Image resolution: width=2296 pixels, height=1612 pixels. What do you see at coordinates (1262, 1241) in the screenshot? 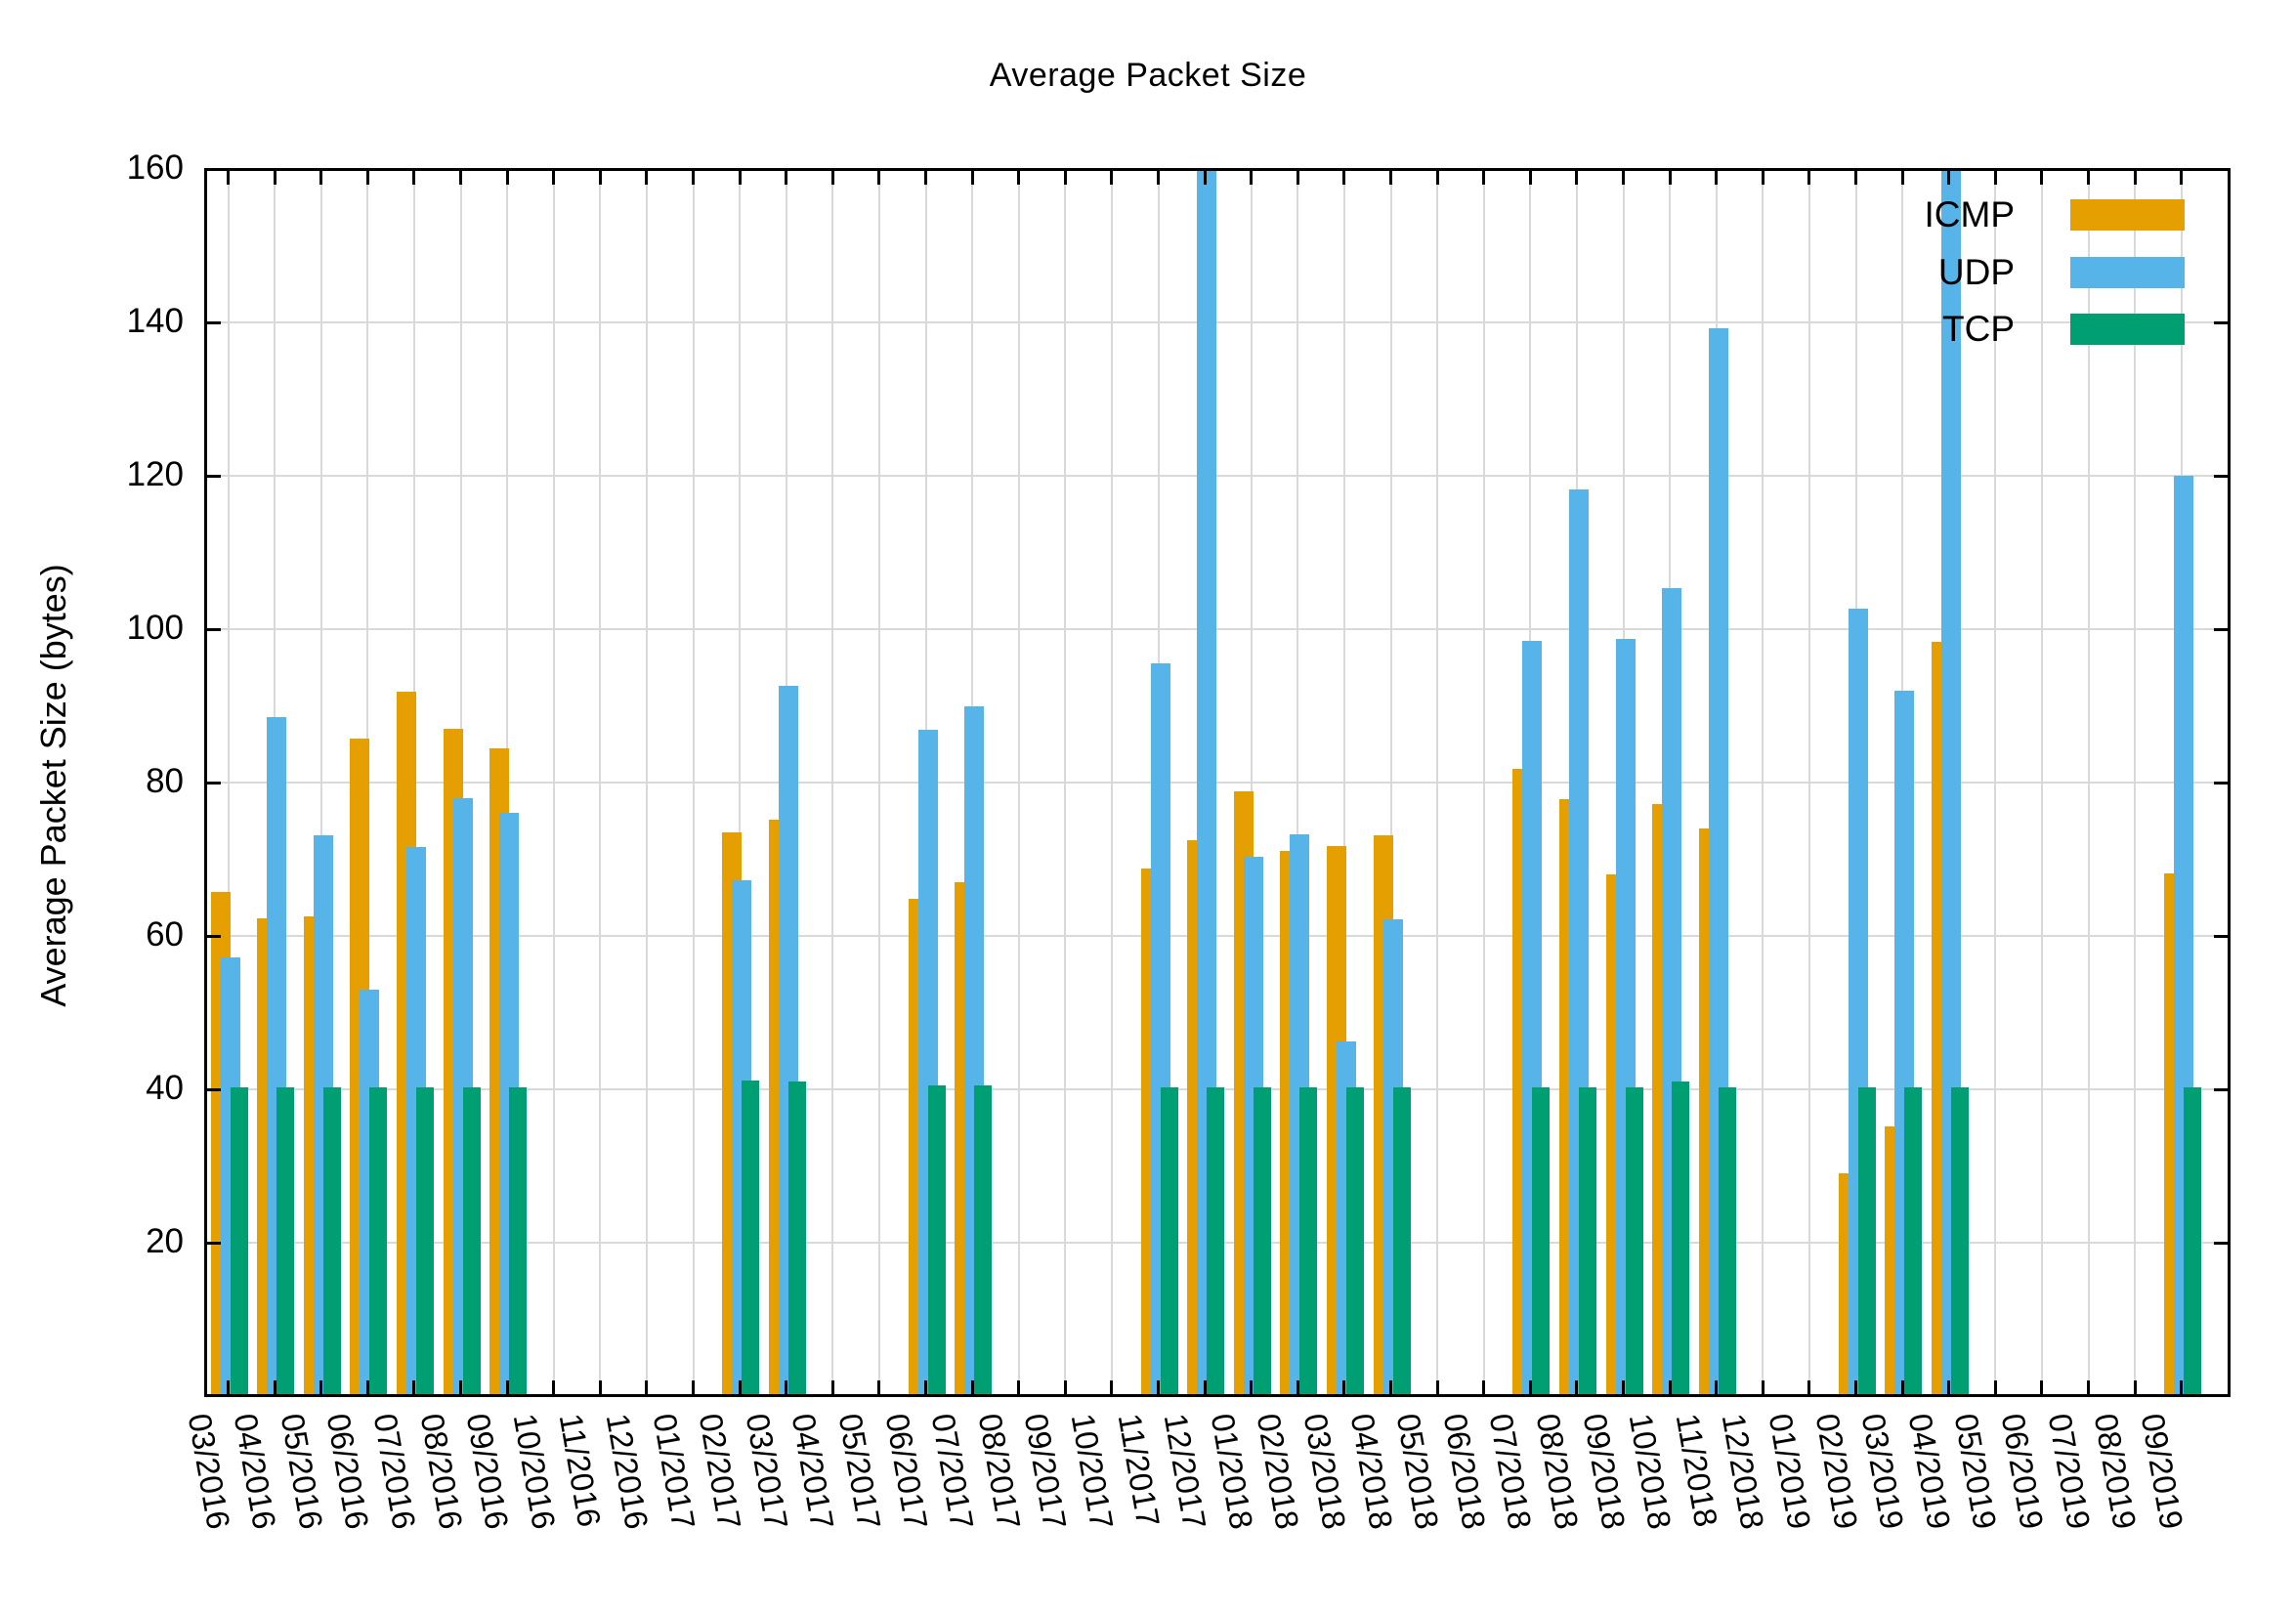
I see `bar-tcp-01/2018` at bounding box center [1262, 1241].